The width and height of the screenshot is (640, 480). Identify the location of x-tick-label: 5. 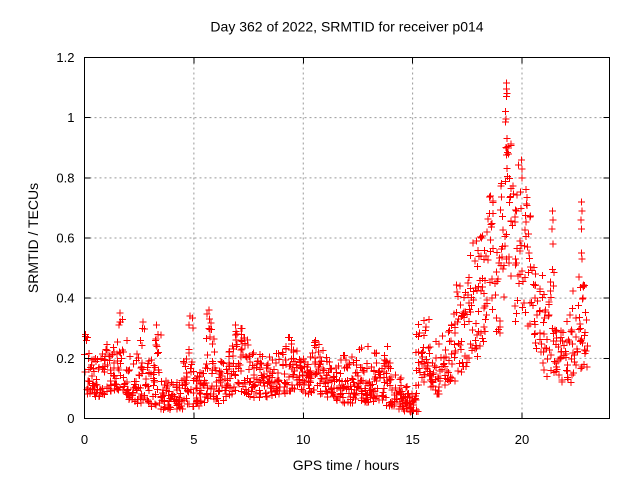
(193, 439).